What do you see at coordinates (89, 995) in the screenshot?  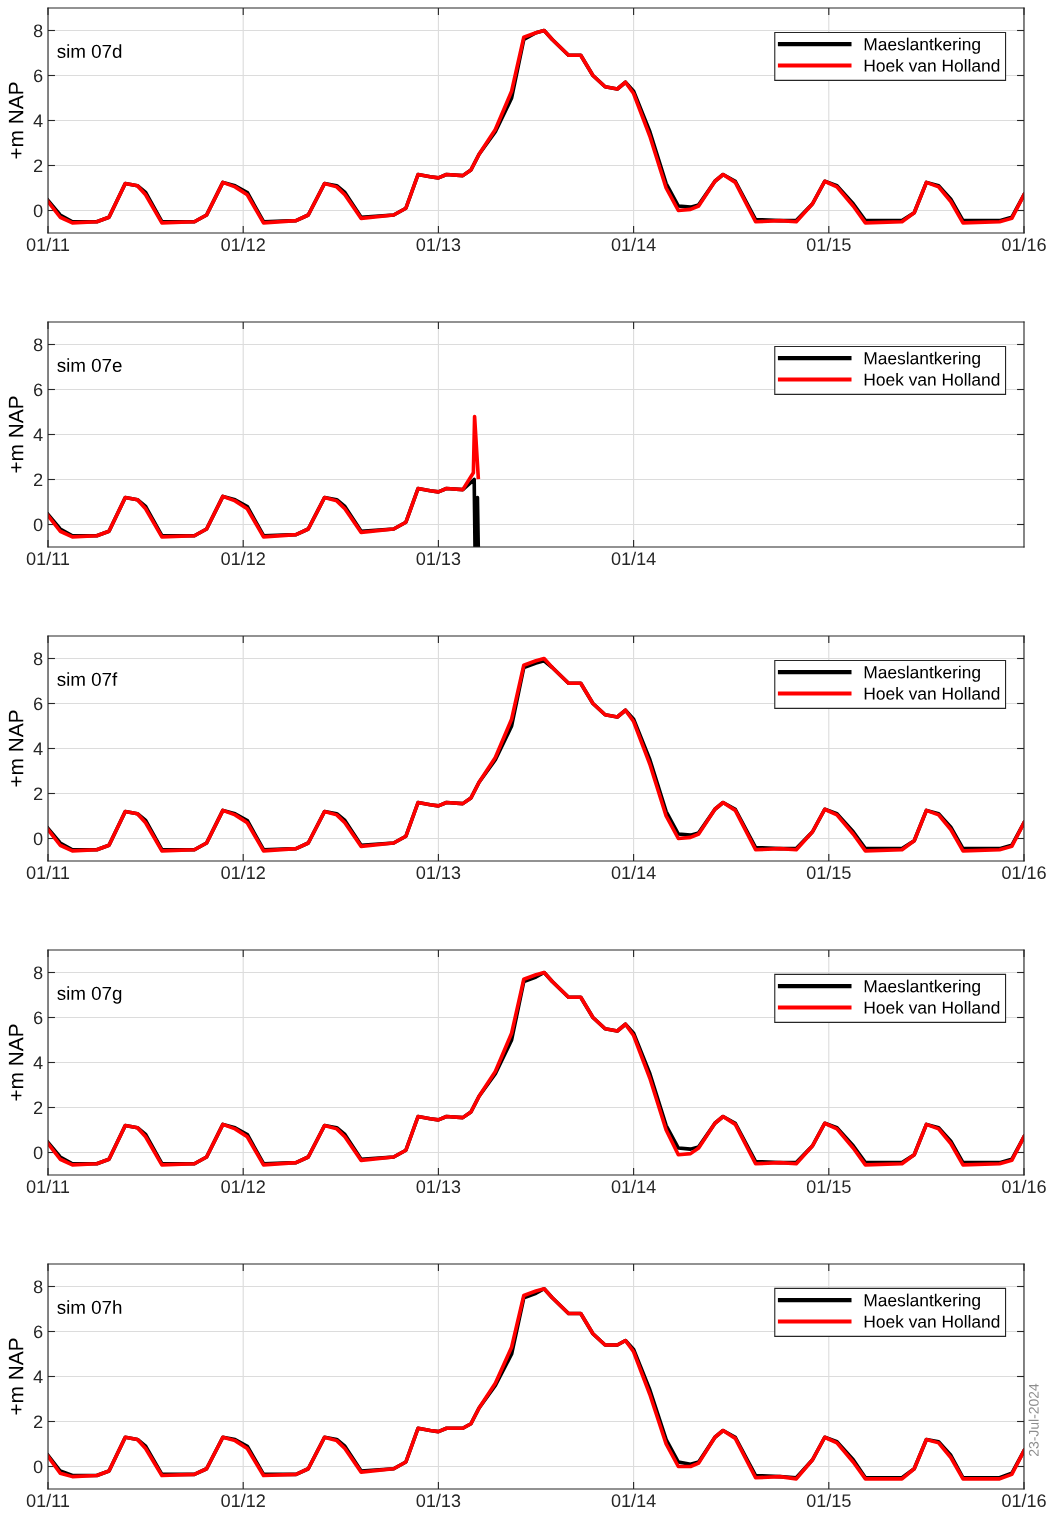 I see `annotation: sim 07g` at bounding box center [89, 995].